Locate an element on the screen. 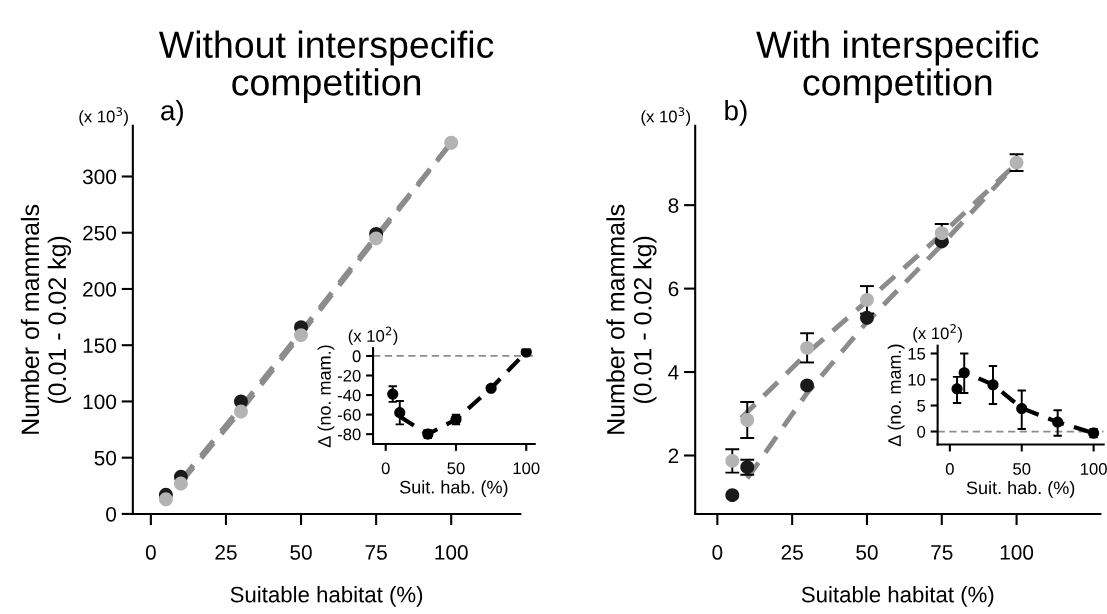 Image resolution: width=1107 pixels, height=614 pixels. y-tick-label: 6 is located at coordinates (673, 289).